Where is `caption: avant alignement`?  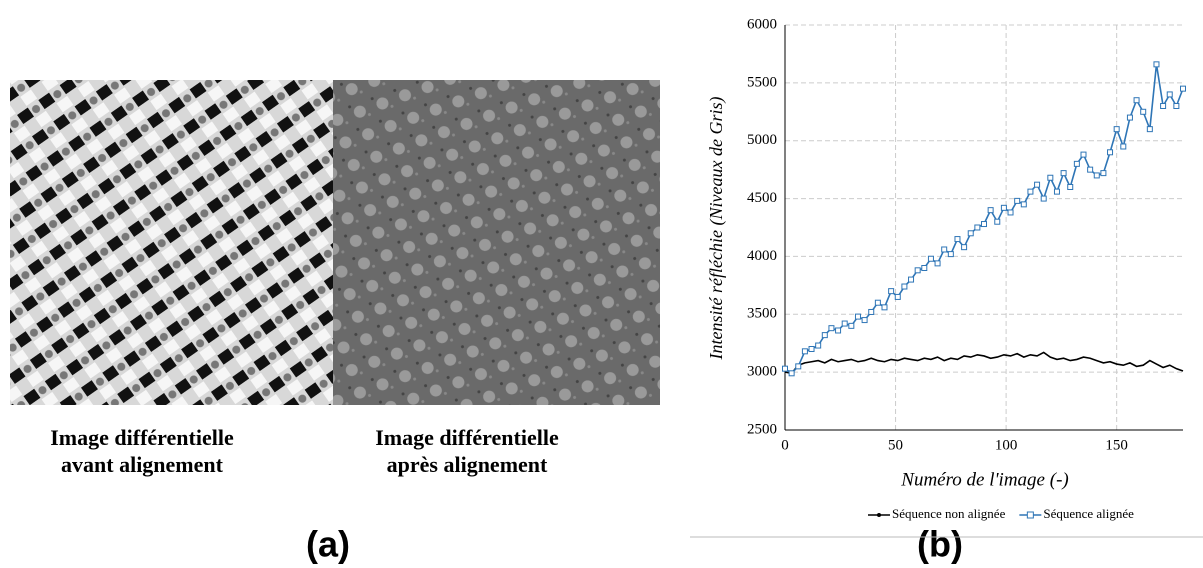 caption: avant alignement is located at coordinates (142, 464).